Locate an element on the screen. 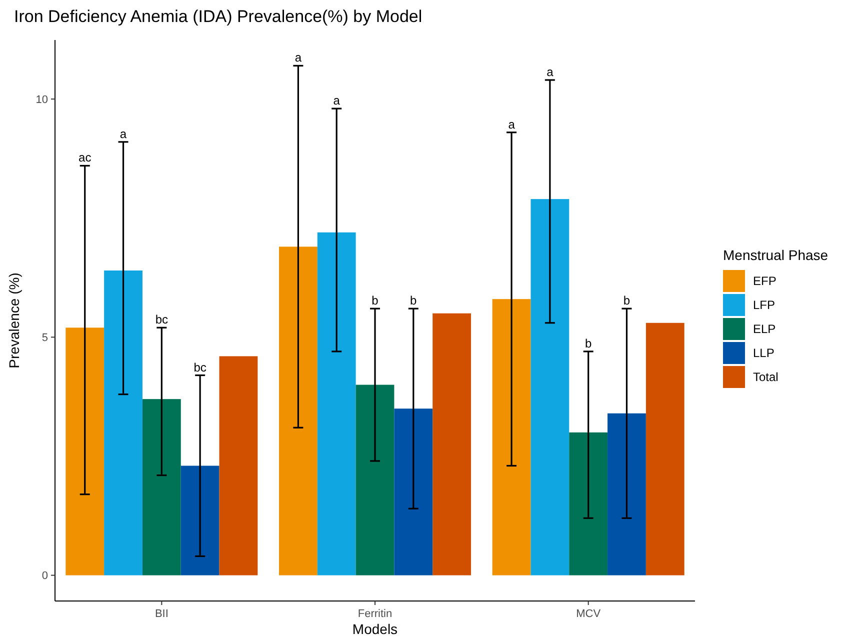 This screenshot has height=637, width=845. legend-label: Total is located at coordinates (765, 377).